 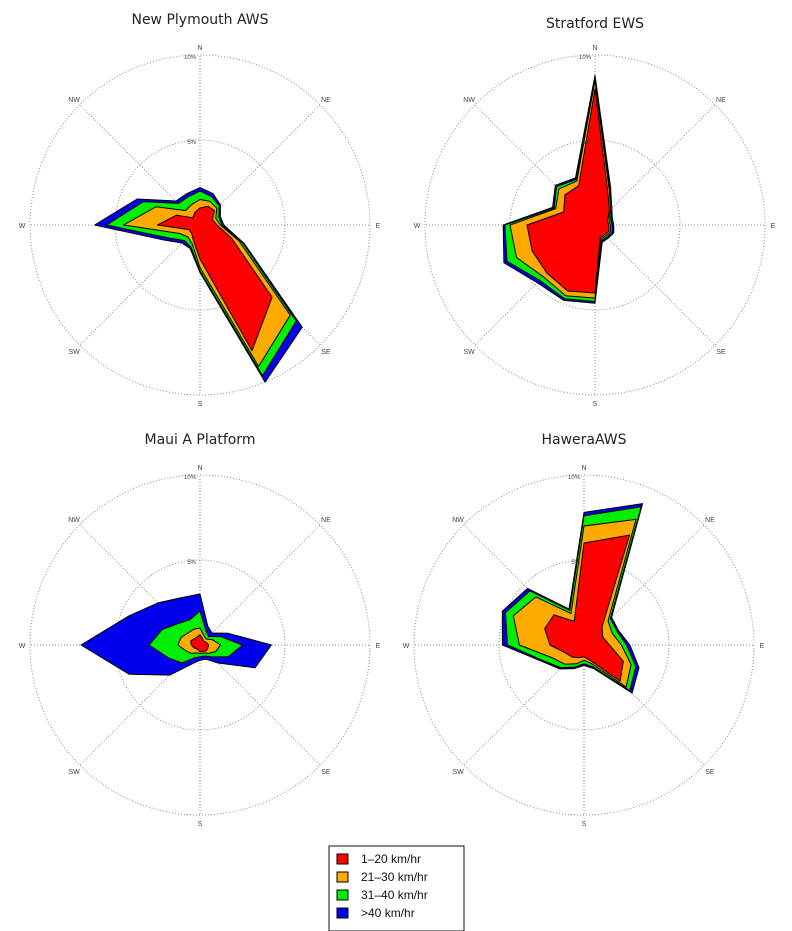 What do you see at coordinates (595, 24) in the screenshot?
I see `rose-title: Stratford EWS` at bounding box center [595, 24].